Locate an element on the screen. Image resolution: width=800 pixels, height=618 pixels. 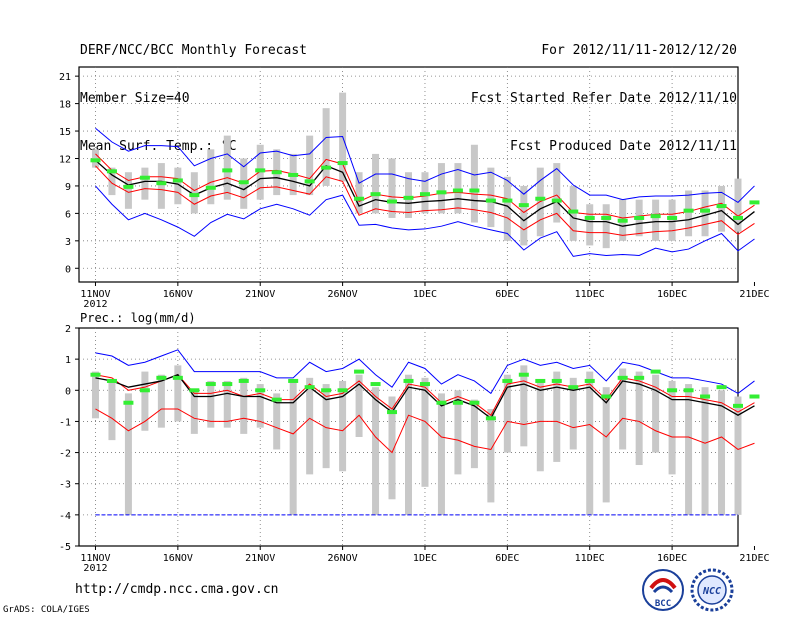
x-tick-label: 1DEC is located at coordinates (425, 294).